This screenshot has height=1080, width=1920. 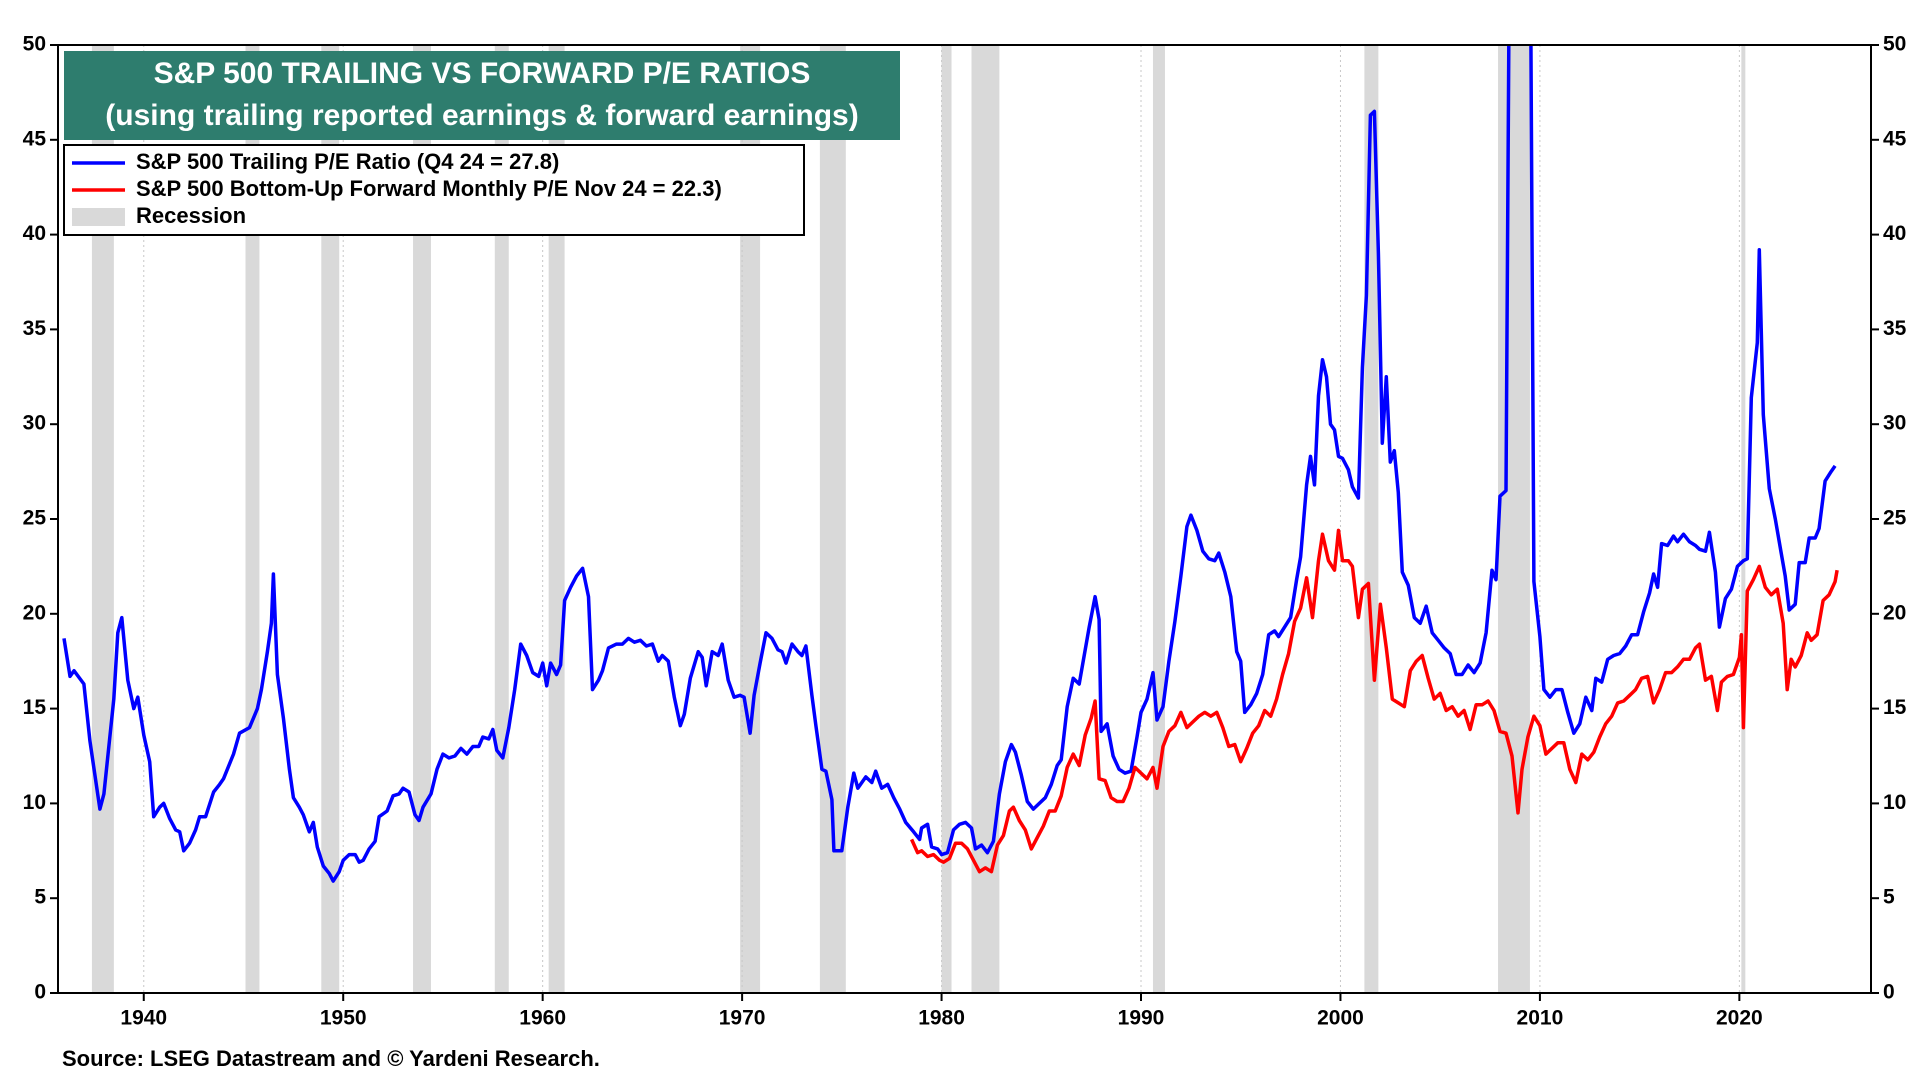 I want to click on x-tick-label: 1940, so click(x=143, y=1018).